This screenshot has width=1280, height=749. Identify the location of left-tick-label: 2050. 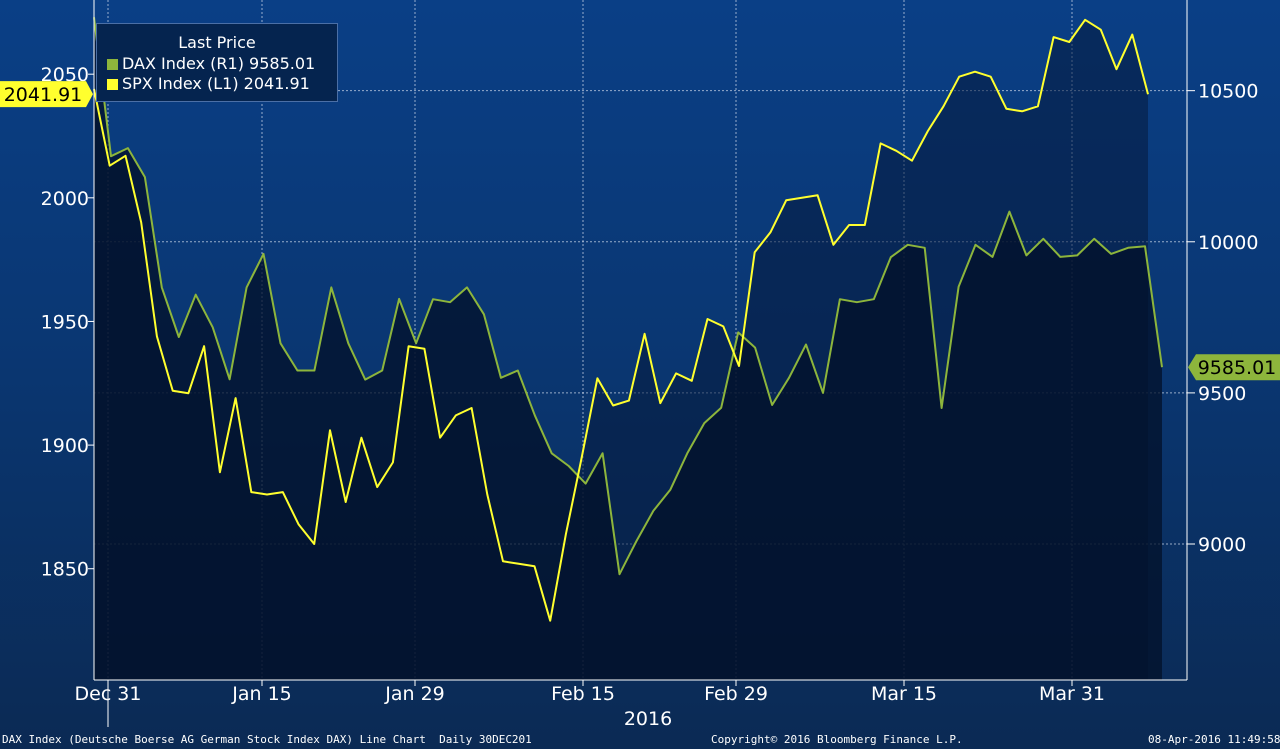
(65, 75).